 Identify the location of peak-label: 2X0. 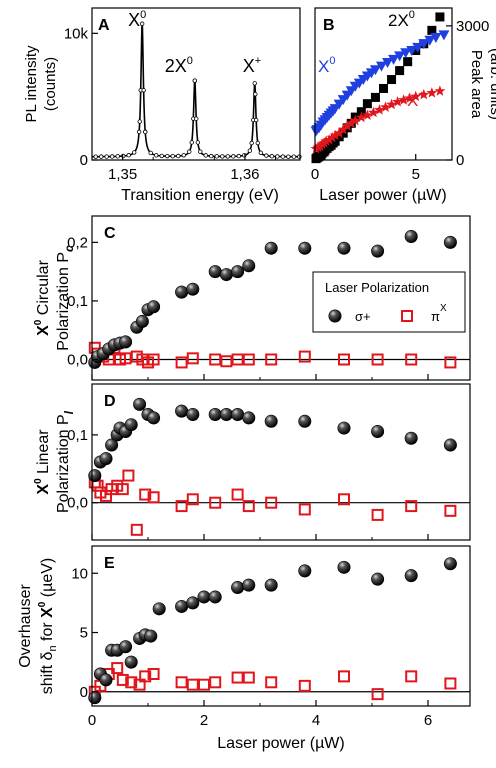
(179, 65).